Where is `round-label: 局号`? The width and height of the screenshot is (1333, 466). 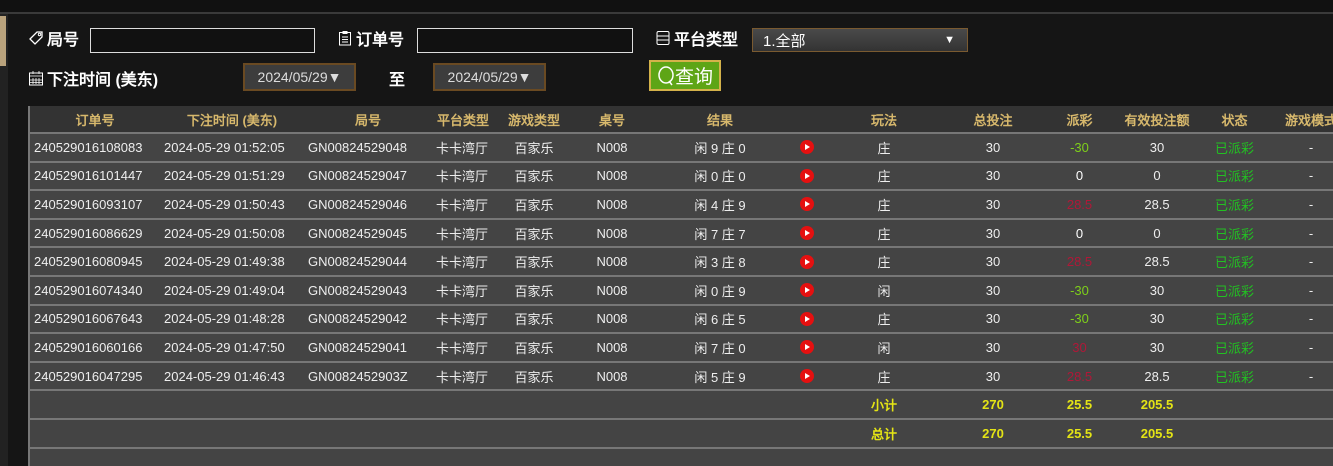
round-label: 局号 is located at coordinates (53, 38).